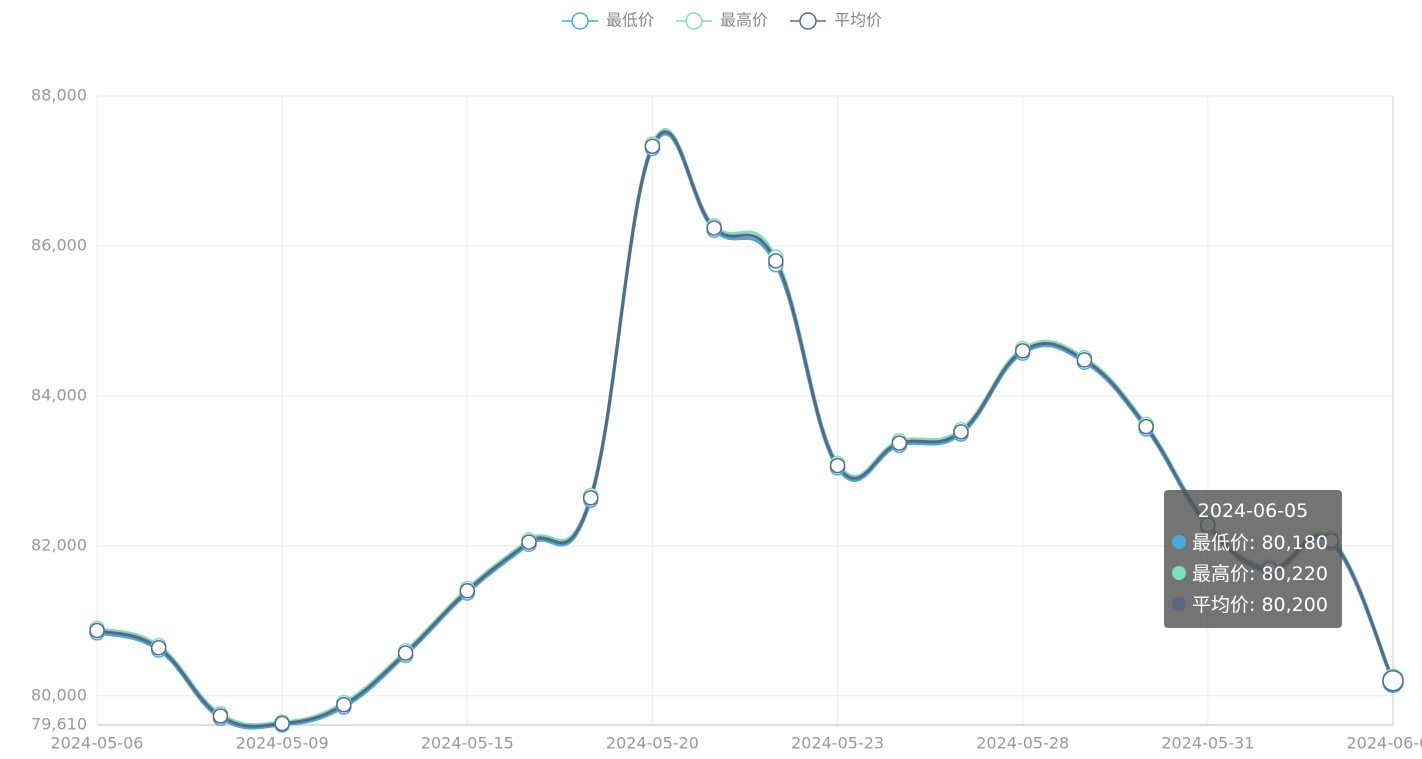 Image resolution: width=1422 pixels, height=759 pixels. What do you see at coordinates (59, 244) in the screenshot?
I see `y-tick-label: 86,000` at bounding box center [59, 244].